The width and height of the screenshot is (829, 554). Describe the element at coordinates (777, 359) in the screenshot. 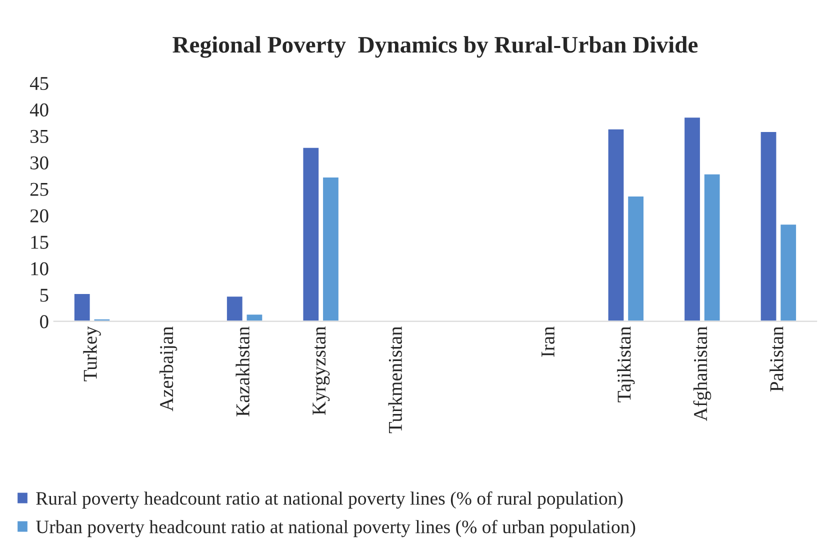

I see `x-tick-label: Pakistan` at that location.